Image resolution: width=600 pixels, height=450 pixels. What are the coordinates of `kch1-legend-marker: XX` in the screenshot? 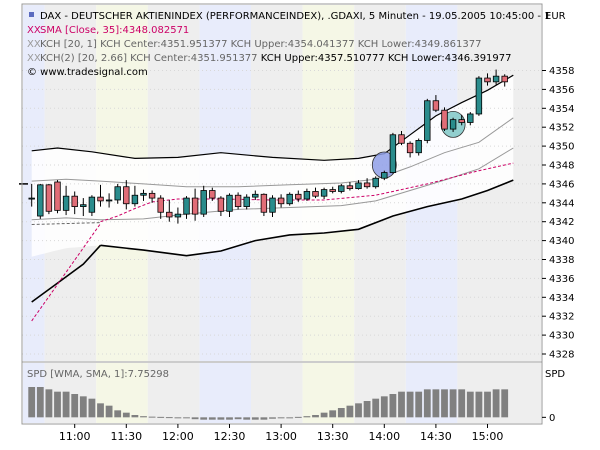 It's located at (34, 44).